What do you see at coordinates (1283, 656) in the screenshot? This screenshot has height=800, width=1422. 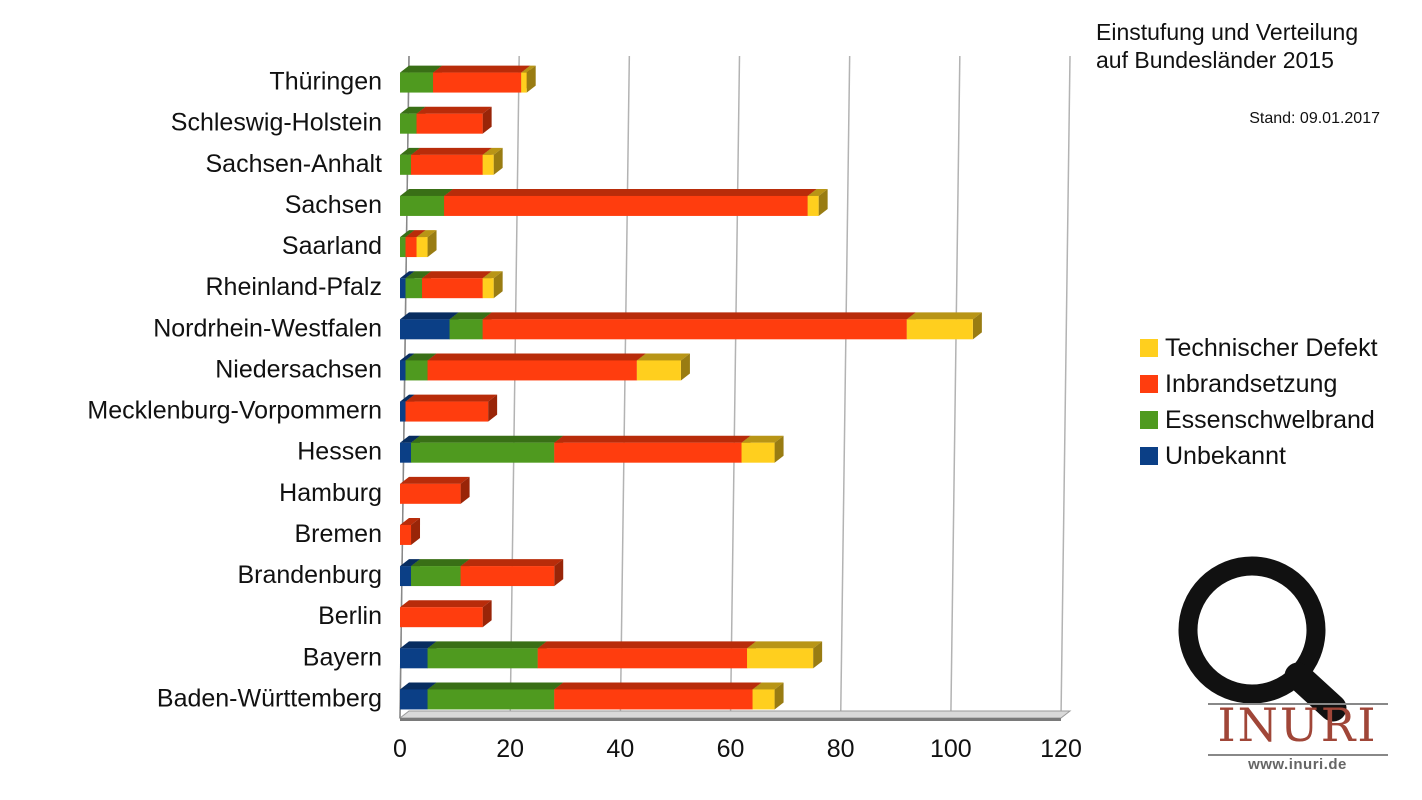 I see `magnifier-icon` at bounding box center [1283, 656].